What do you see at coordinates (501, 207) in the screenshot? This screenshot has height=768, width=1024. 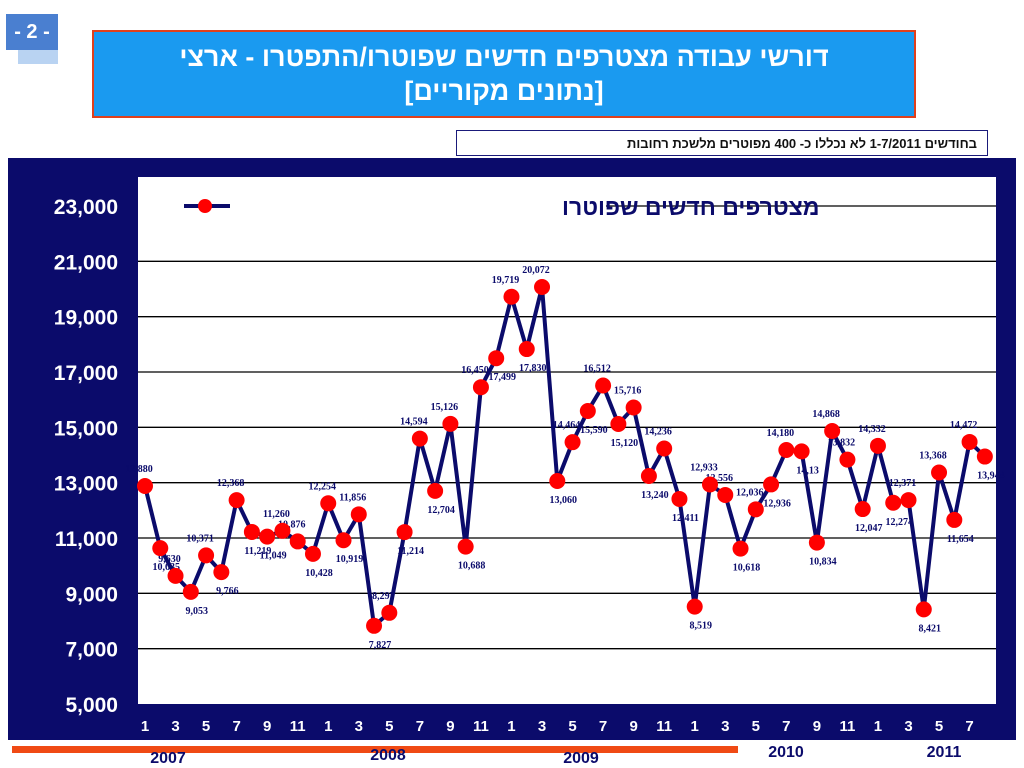 I see `legend: מצטרפים חדשים שפוטרו` at bounding box center [501, 207].